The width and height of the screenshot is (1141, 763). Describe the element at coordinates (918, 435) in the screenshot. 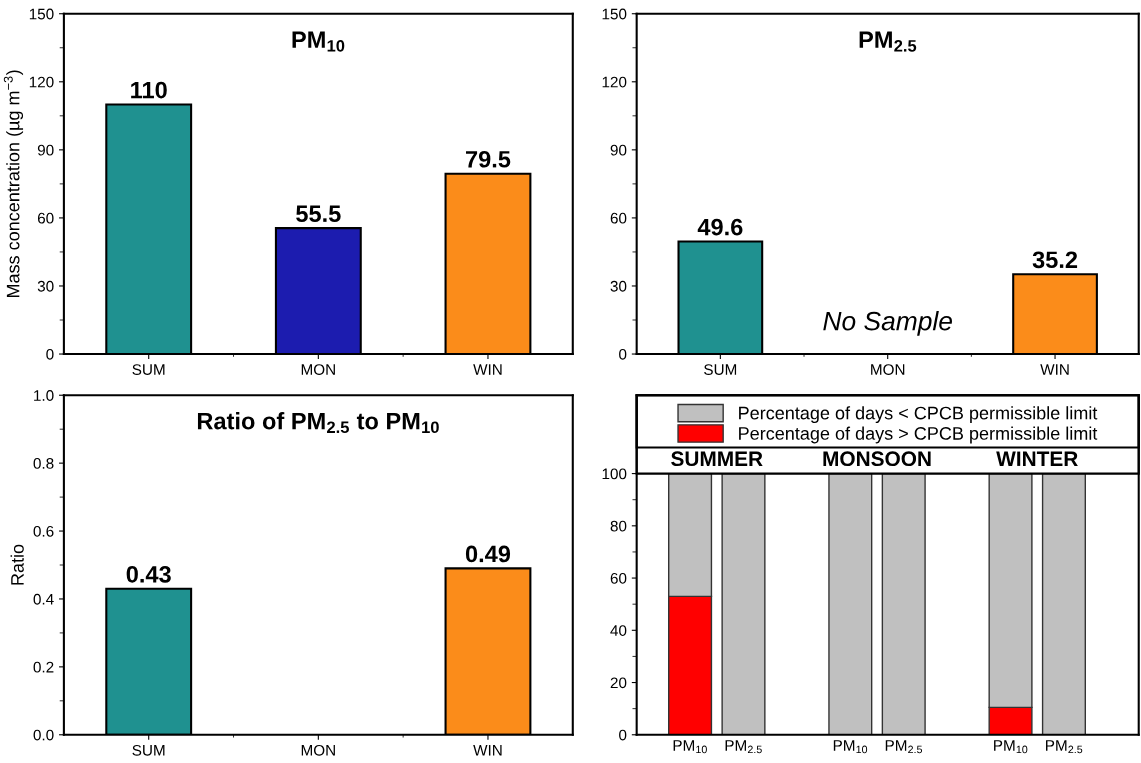

I see `legend-label: Percentage of days > CPCB permissible limit` at that location.